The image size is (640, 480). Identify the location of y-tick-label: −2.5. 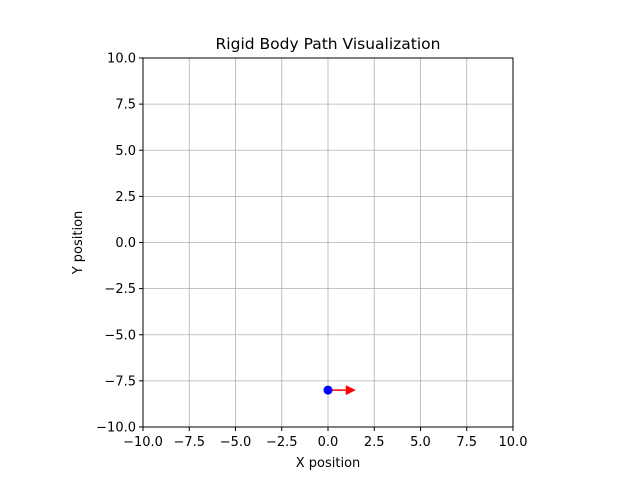
(120, 289).